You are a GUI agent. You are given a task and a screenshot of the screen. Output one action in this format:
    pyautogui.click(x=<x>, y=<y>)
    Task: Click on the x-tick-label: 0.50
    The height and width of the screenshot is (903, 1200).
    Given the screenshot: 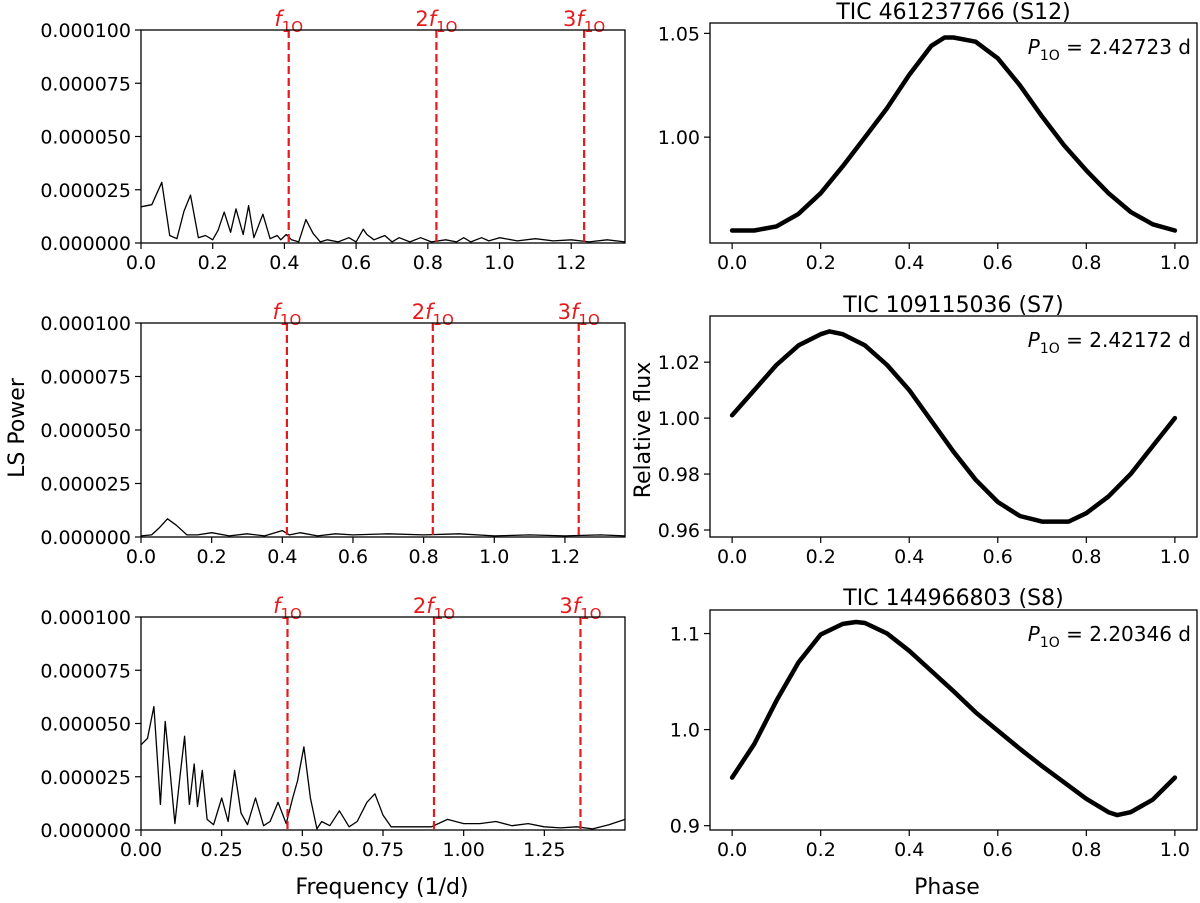 What is the action you would take?
    pyautogui.click(x=302, y=850)
    